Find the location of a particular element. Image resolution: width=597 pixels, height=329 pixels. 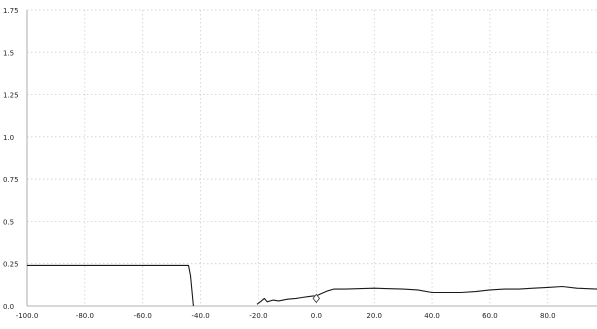

x-tick-label: 60.0 is located at coordinates (490, 316).